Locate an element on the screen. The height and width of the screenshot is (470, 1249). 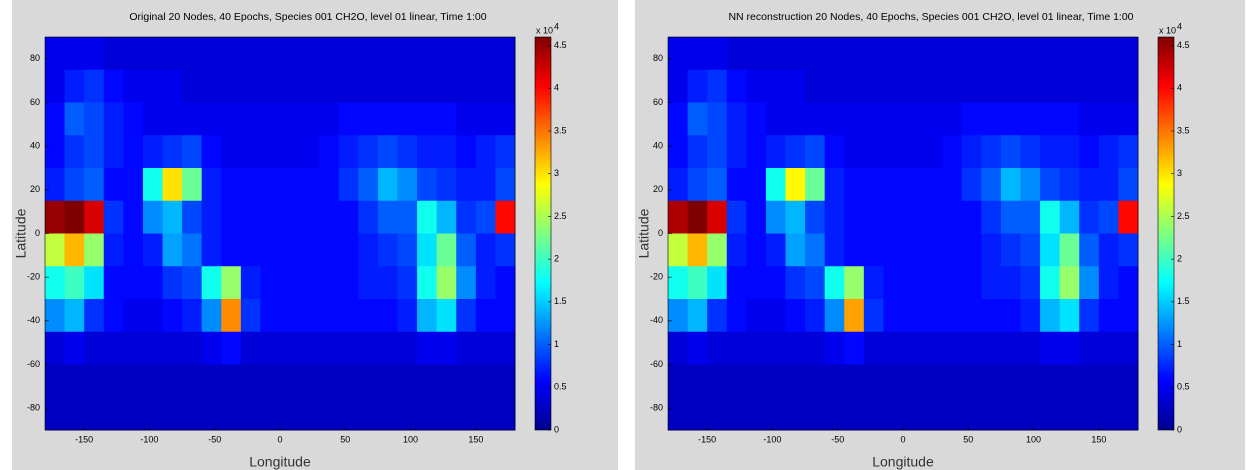
colorbar-tick-label: 1 is located at coordinates (1179, 344).